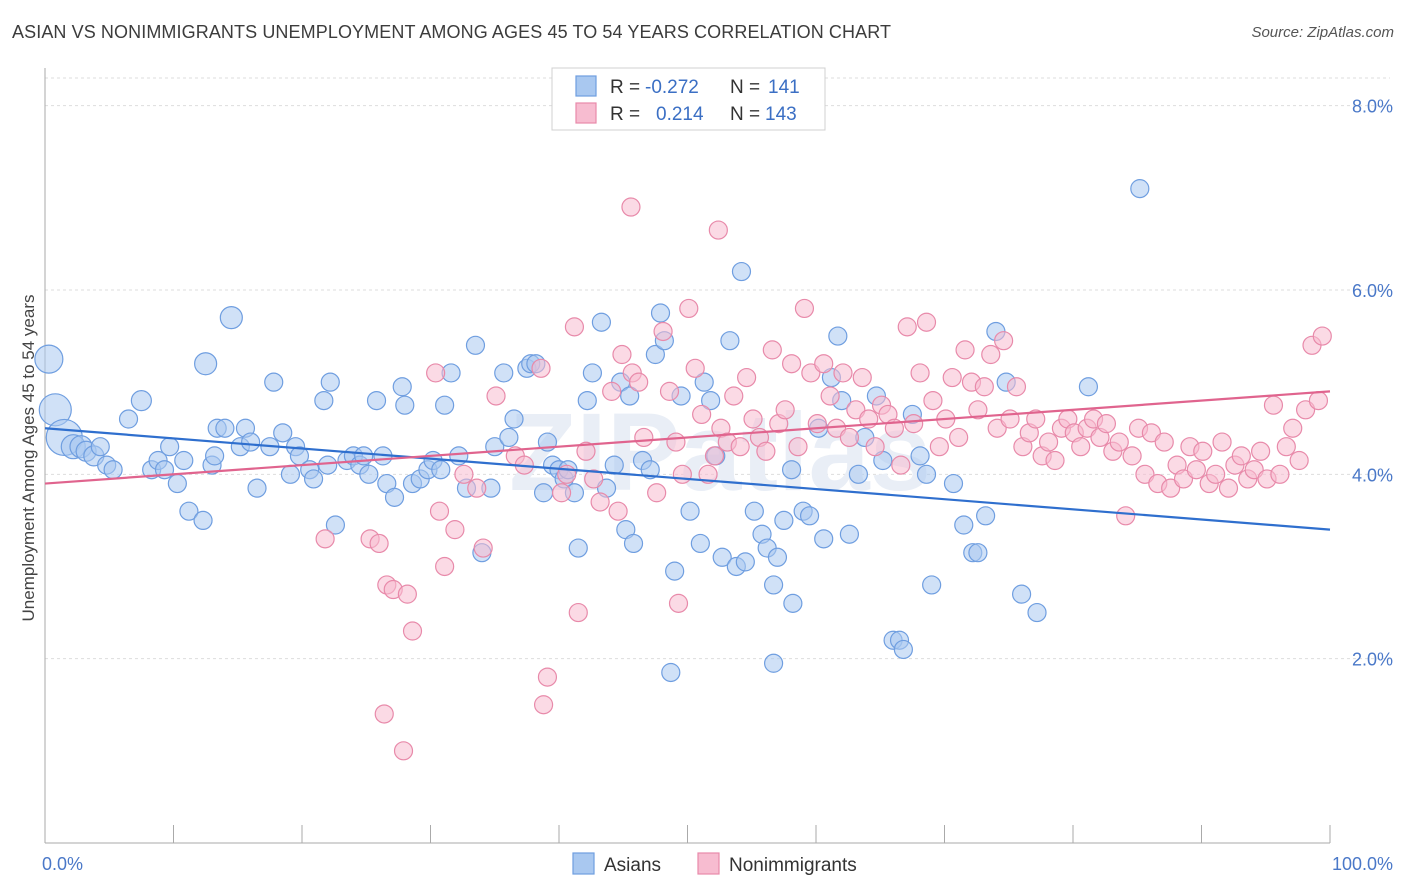  What do you see at coordinates (625, 87) in the screenshot?
I see `legend-r-label-asians: R =` at bounding box center [625, 87].